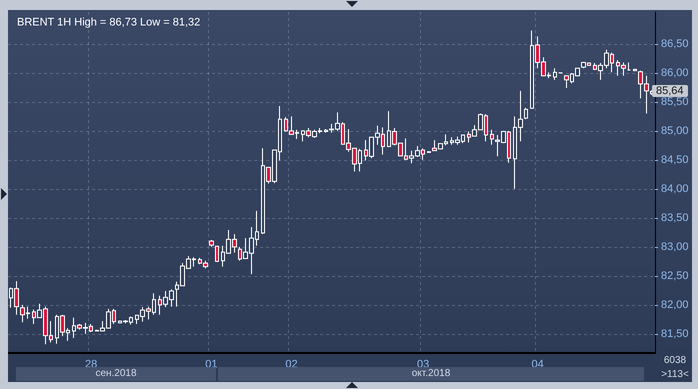 The width and height of the screenshot is (698, 389). What do you see at coordinates (675, 375) in the screenshot?
I see `text: >113<` at bounding box center [675, 375].